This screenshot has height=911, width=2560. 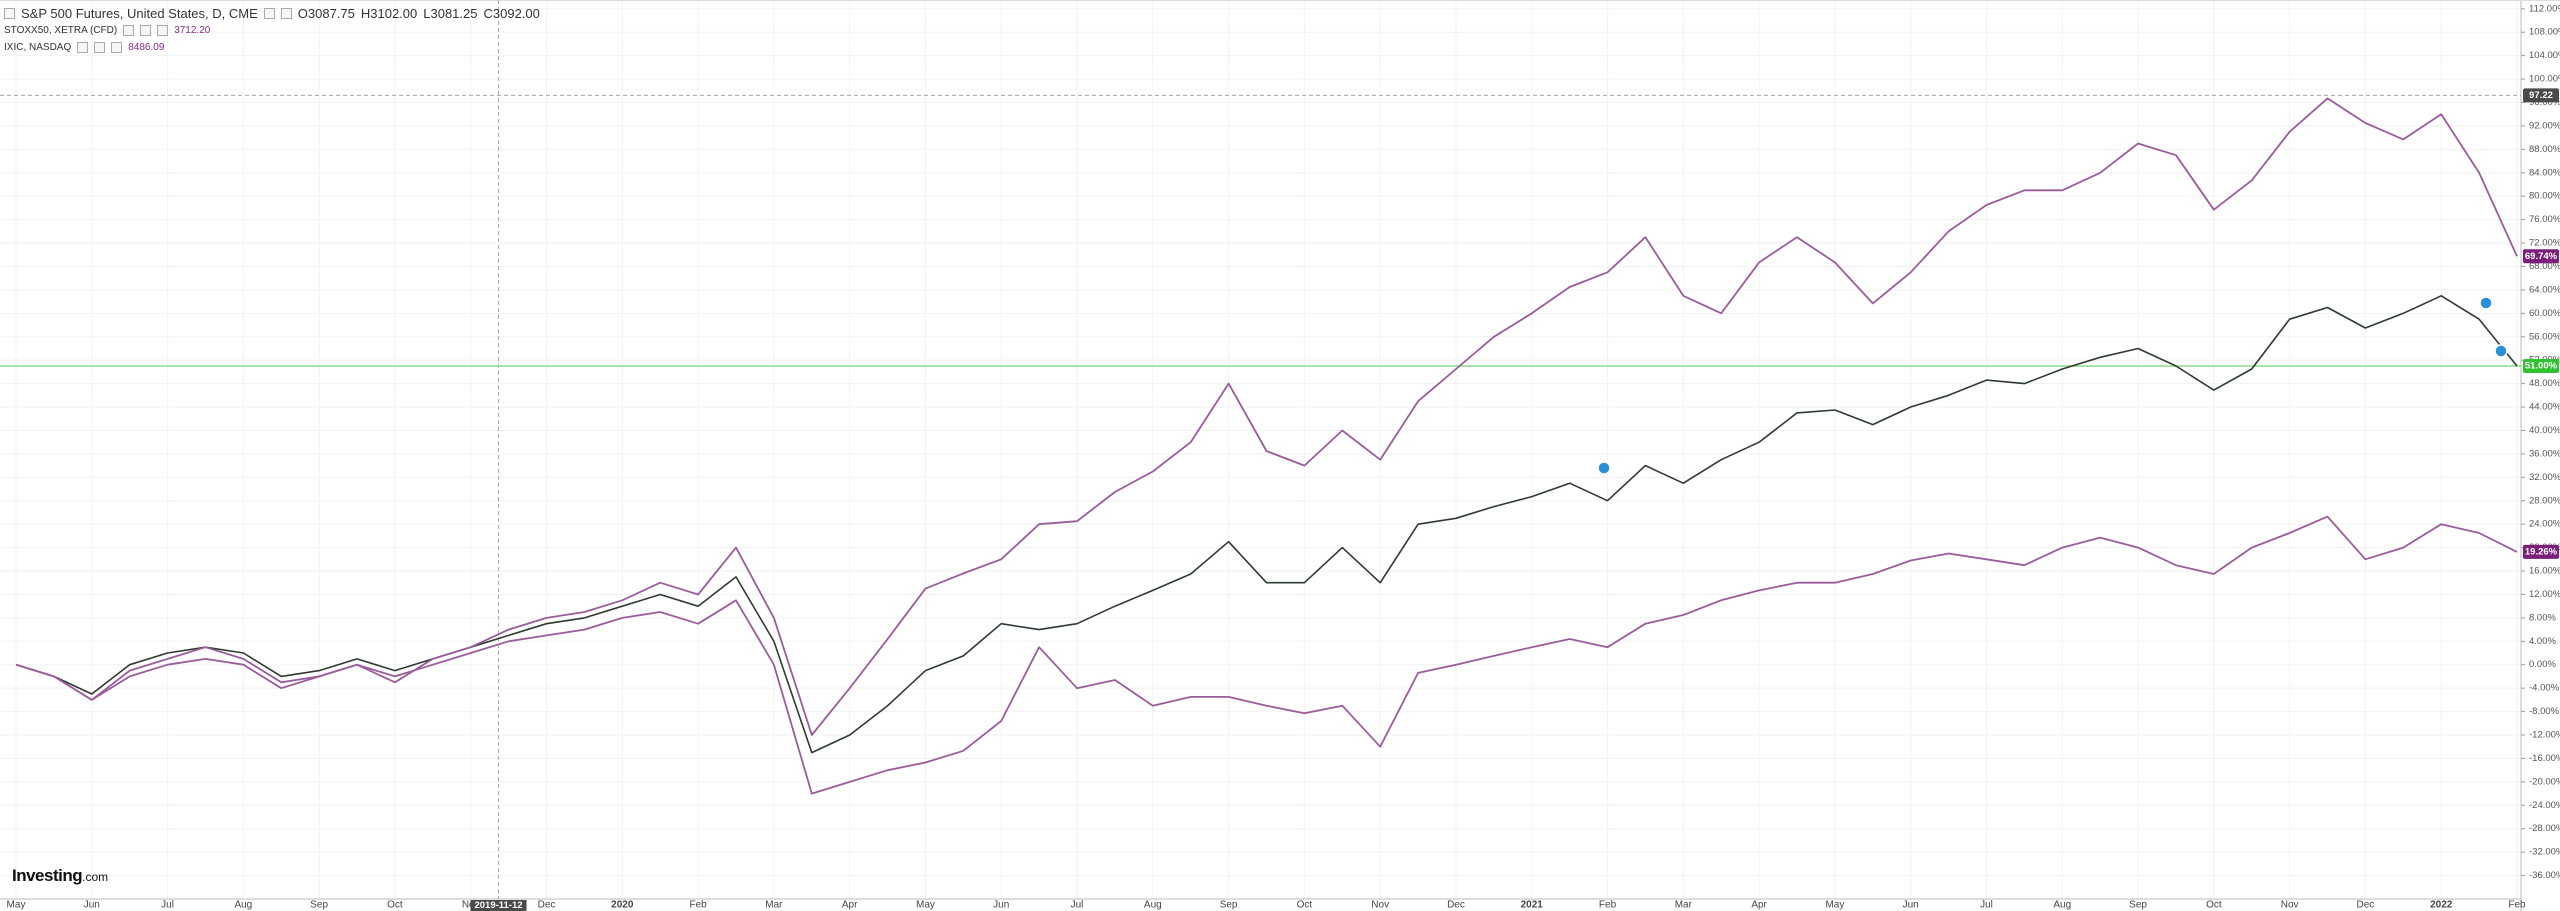 What do you see at coordinates (61, 30) in the screenshot?
I see `legend-name: STOXX50, XETRA (CFD)` at bounding box center [61, 30].